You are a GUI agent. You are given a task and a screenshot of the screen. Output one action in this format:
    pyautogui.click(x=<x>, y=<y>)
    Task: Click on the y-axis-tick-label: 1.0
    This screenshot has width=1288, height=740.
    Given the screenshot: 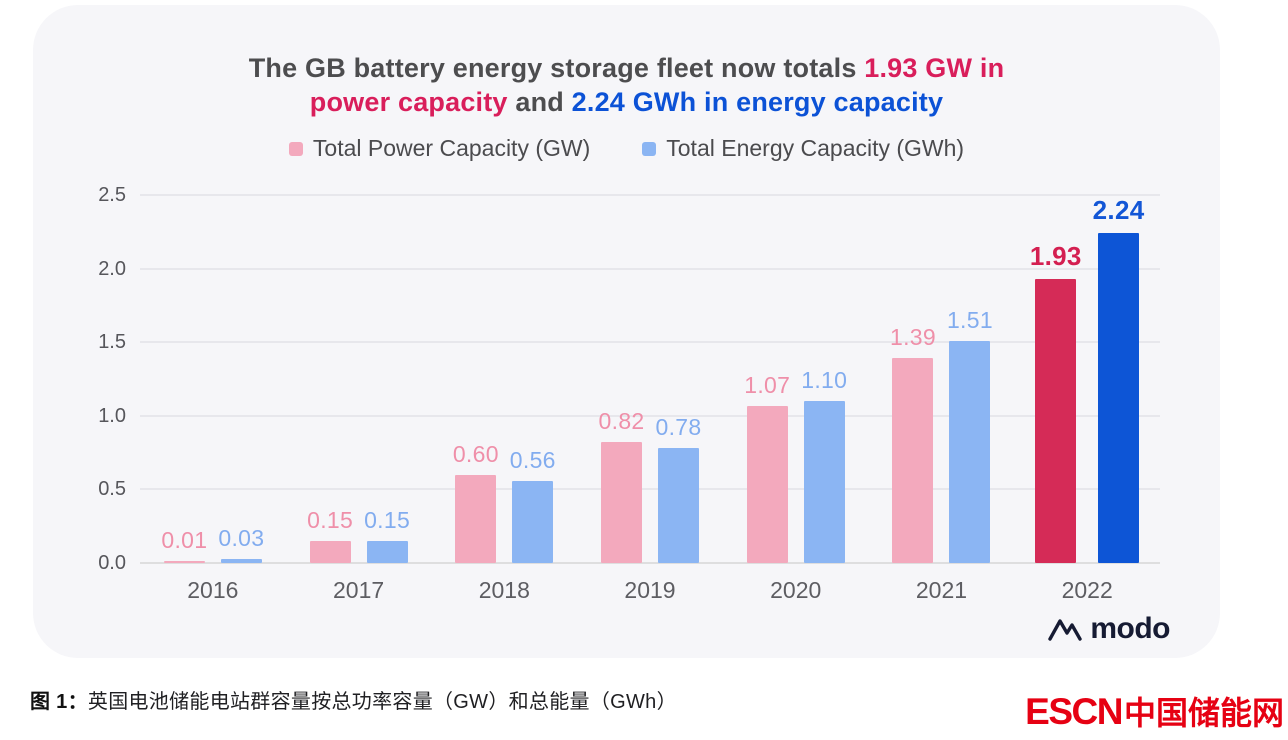 What is the action you would take?
    pyautogui.click(x=112, y=415)
    